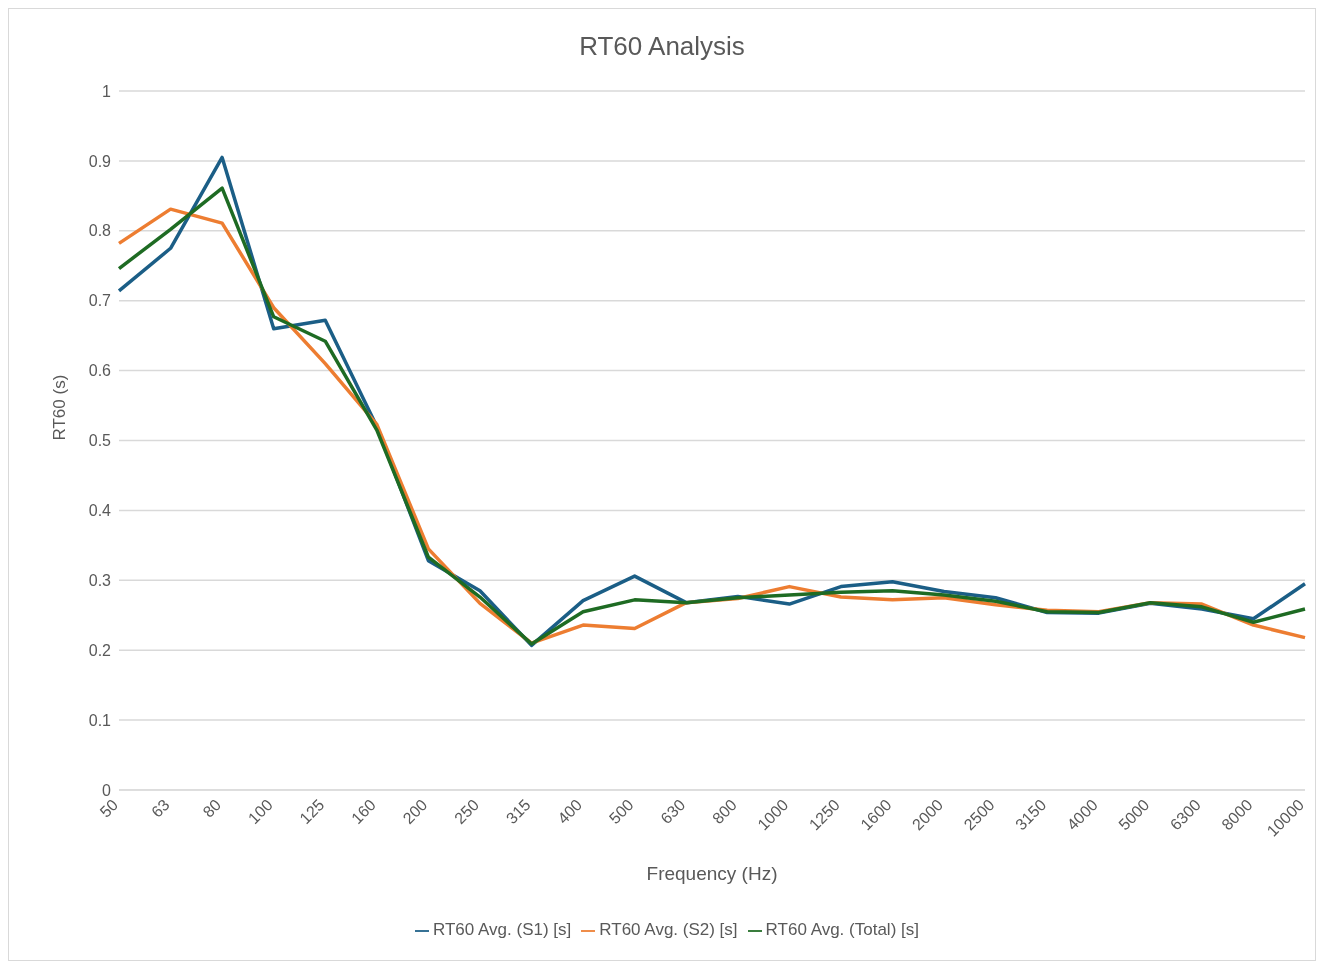  Describe the element at coordinates (107, 790) in the screenshot. I see `y-tick-label: 0` at that location.